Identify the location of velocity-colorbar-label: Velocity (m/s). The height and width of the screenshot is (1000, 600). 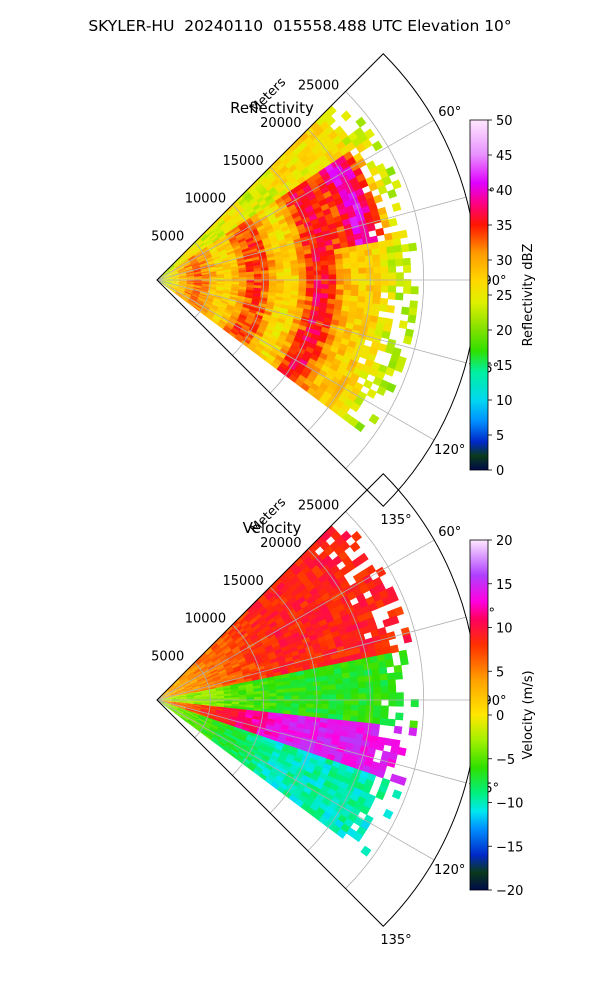
(528, 714).